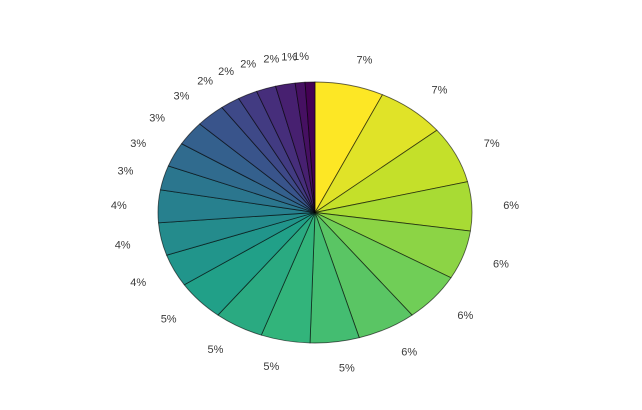  I want to click on pie-slice-label-9: 5%, so click(271, 367).